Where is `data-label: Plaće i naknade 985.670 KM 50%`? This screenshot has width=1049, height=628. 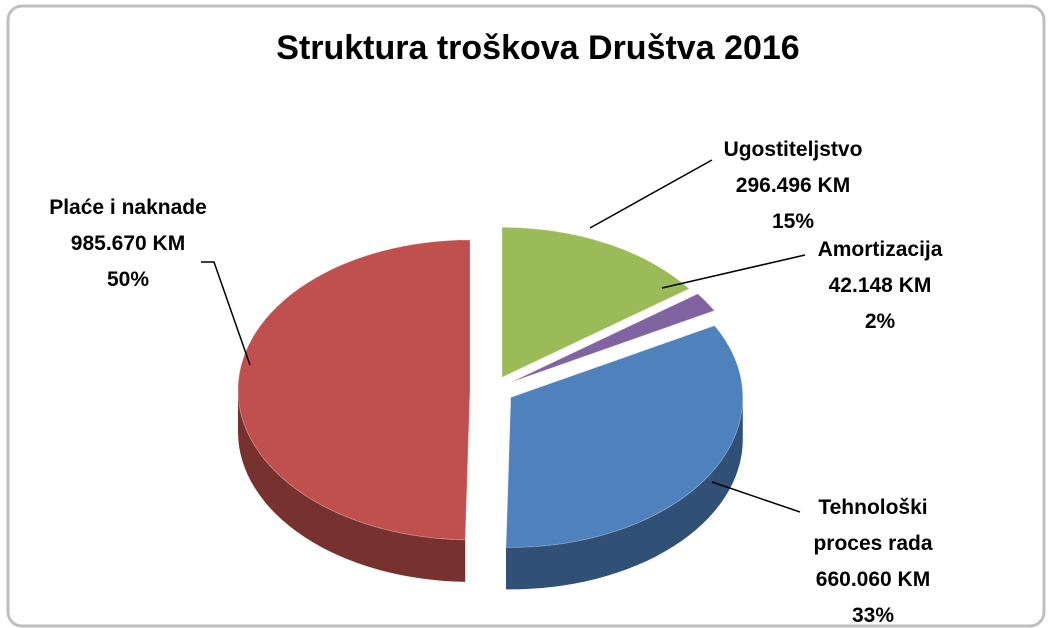
data-label: Plaće i naknade 985.670 KM 50% is located at coordinates (128, 244).